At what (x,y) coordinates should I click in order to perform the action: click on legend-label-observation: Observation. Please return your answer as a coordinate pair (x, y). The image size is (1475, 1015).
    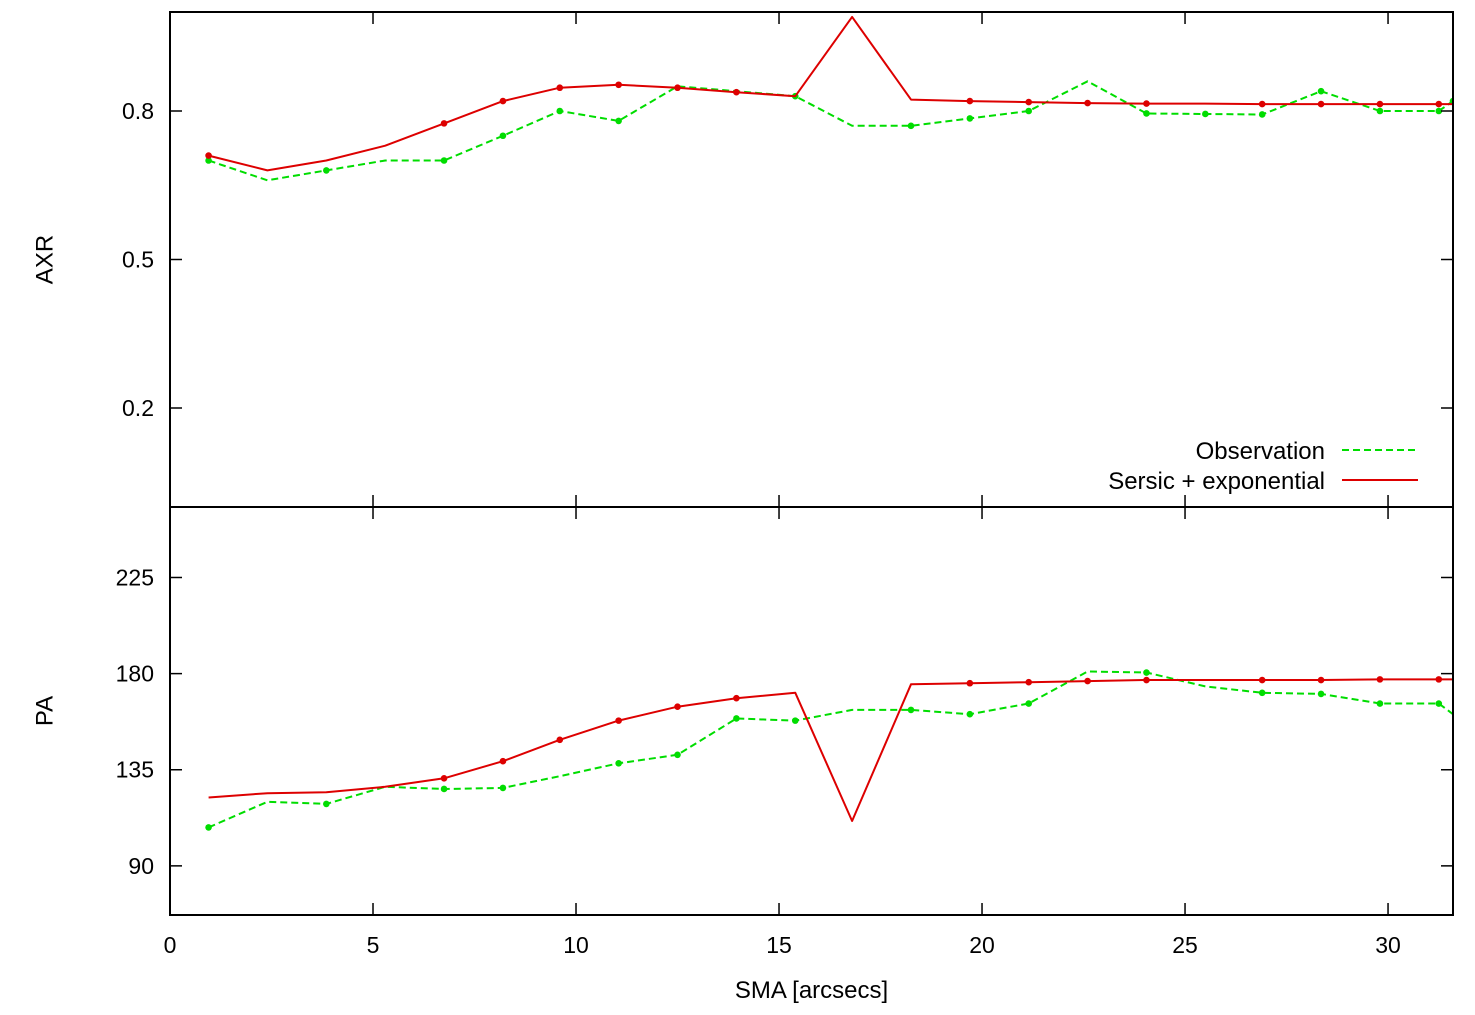
    Looking at the image, I should click on (1260, 451).